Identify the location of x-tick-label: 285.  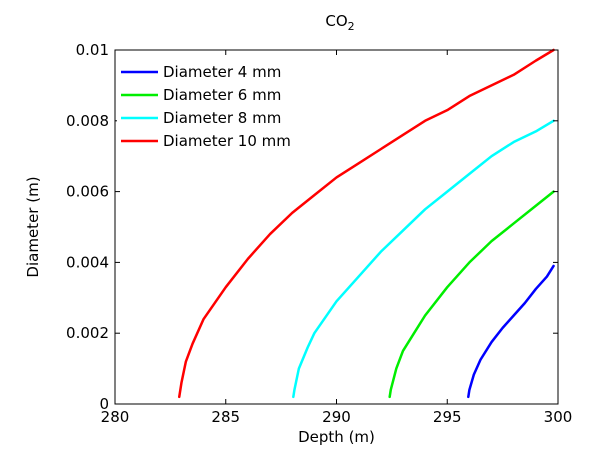
(225, 417).